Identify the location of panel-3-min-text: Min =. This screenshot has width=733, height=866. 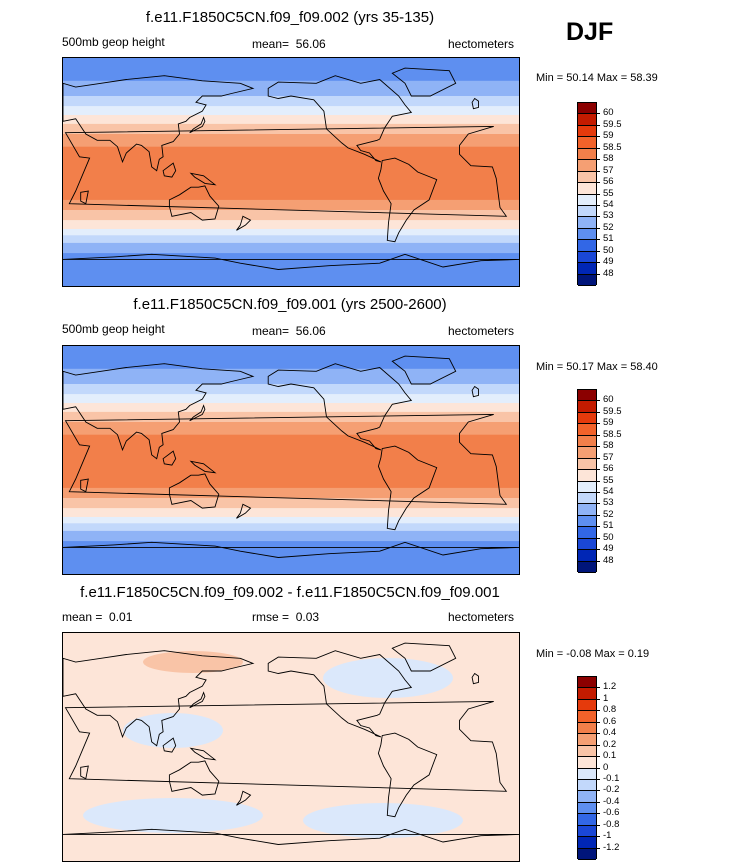
(550, 654).